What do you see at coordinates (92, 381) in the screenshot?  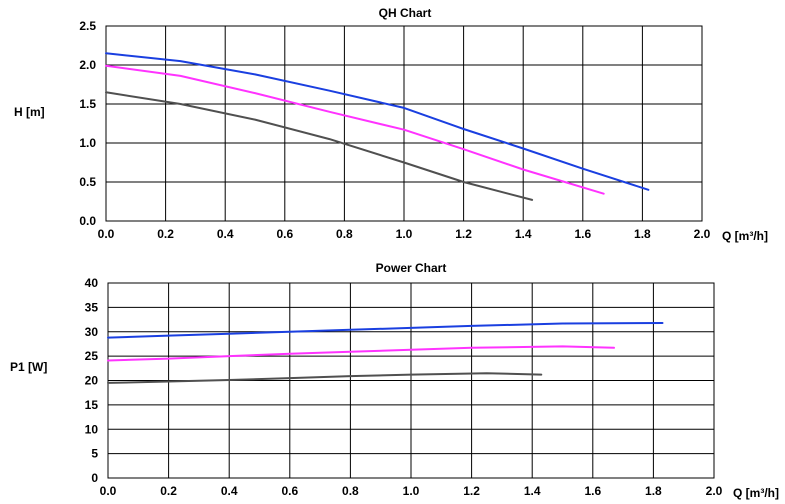 I see `power-chart-y-tick-label: 20` at bounding box center [92, 381].